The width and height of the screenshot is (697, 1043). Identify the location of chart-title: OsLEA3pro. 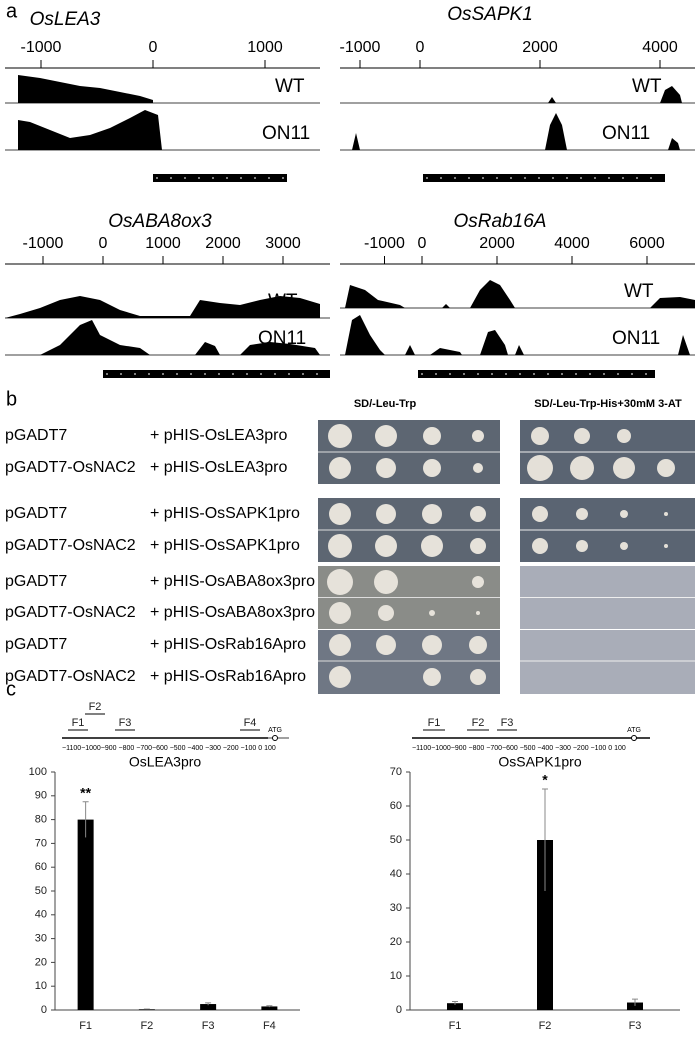
(165, 762).